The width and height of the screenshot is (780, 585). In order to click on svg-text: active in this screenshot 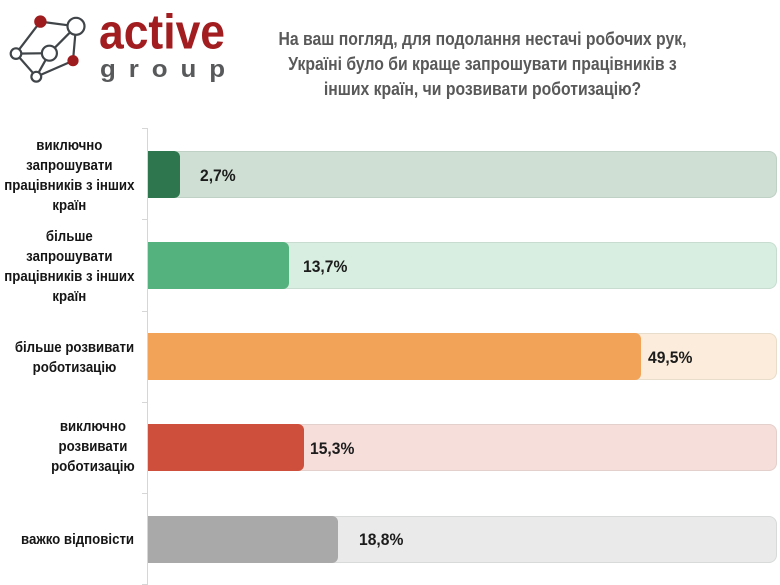, I will do `click(162, 33)`.